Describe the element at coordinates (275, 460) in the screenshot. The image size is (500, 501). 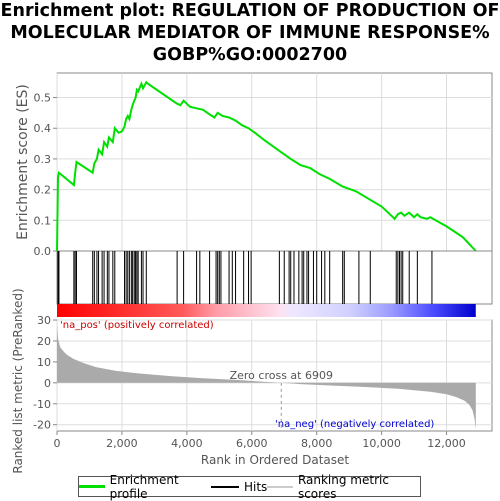
I see `xlabel: Rank in Ordered Dataset` at that location.